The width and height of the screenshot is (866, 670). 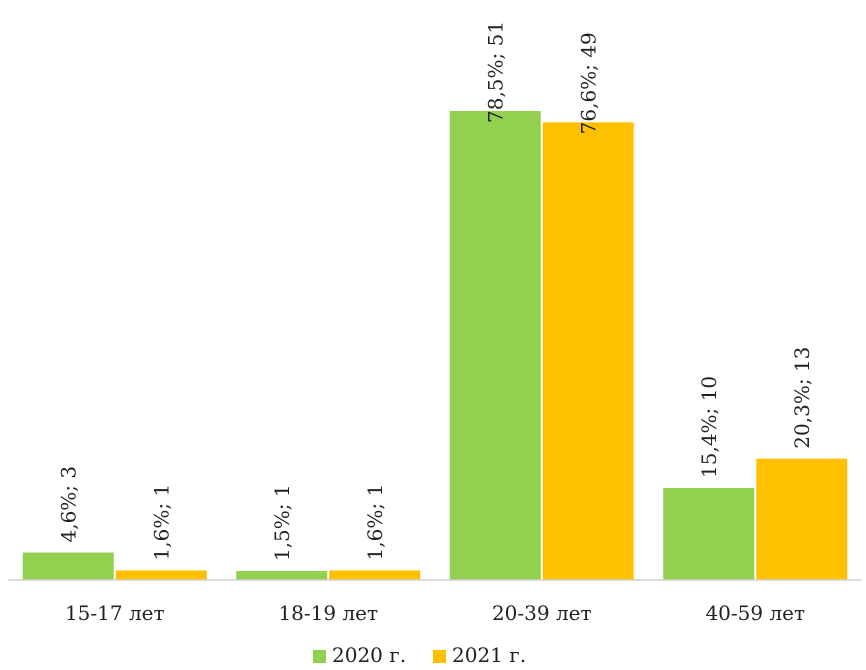 What do you see at coordinates (115, 613) in the screenshot?
I see `x-tick-label-1: 15-17 лет` at bounding box center [115, 613].